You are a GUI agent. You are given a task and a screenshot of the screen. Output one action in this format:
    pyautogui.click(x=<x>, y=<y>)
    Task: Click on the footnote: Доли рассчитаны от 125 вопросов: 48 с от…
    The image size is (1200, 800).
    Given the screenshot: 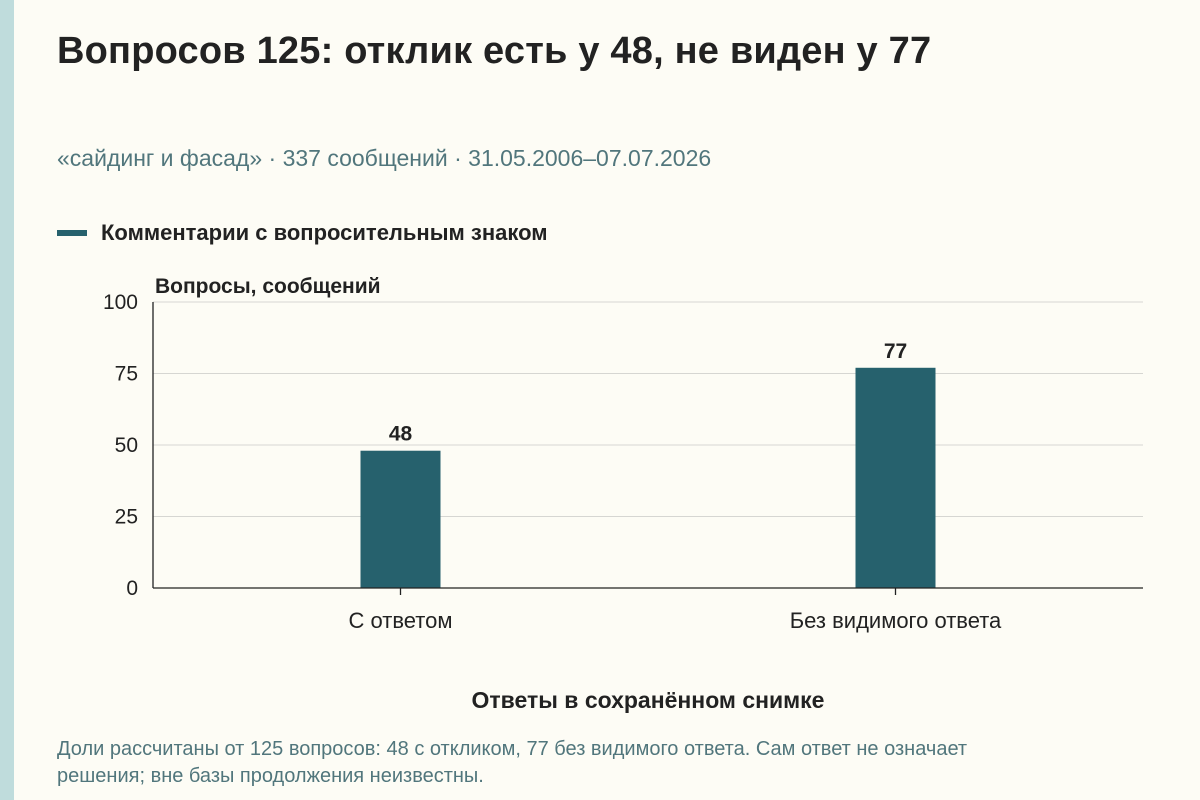 What is the action you would take?
    pyautogui.click(x=512, y=762)
    